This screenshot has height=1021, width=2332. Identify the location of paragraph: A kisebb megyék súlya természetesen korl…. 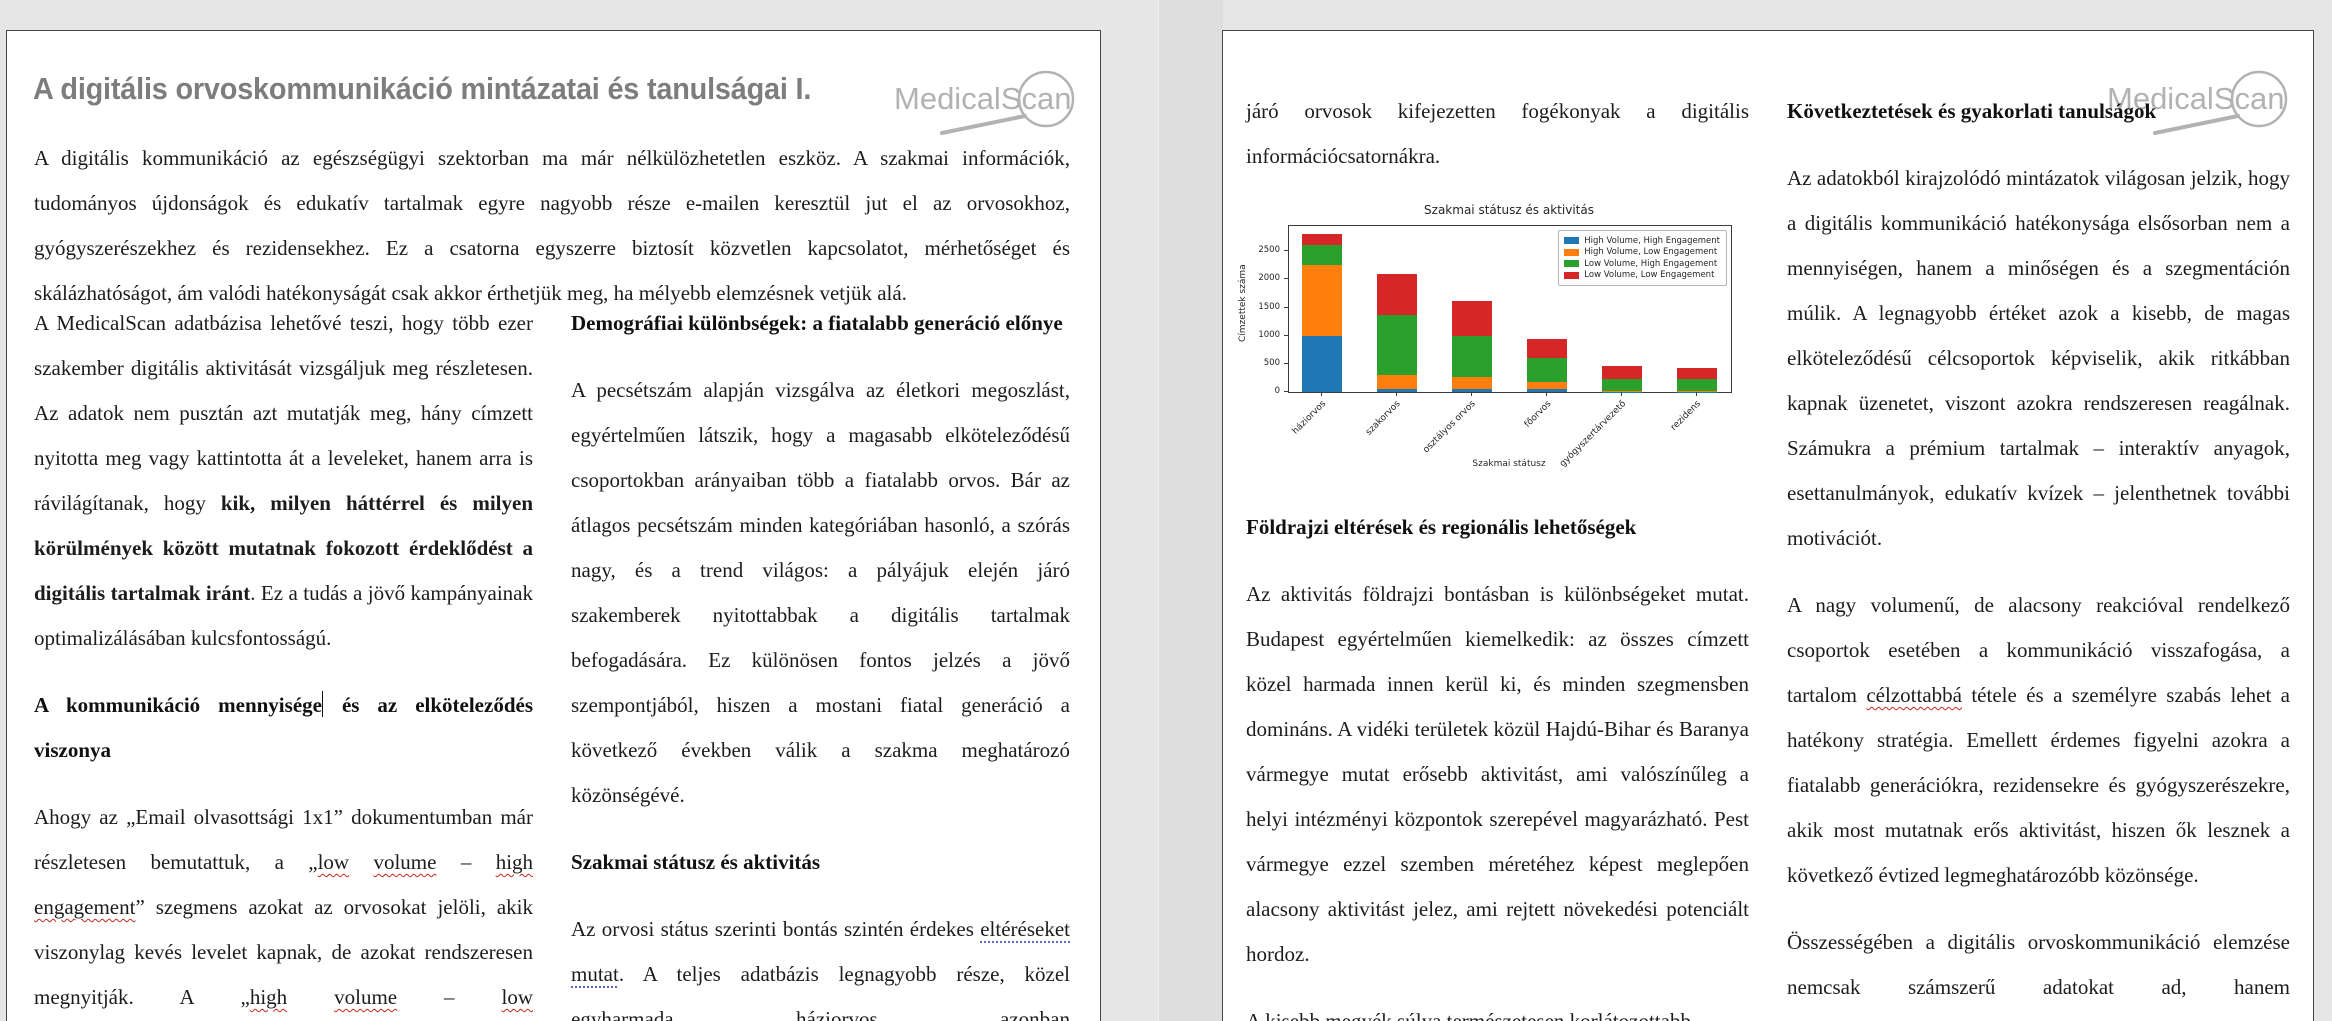
(1497, 1010).